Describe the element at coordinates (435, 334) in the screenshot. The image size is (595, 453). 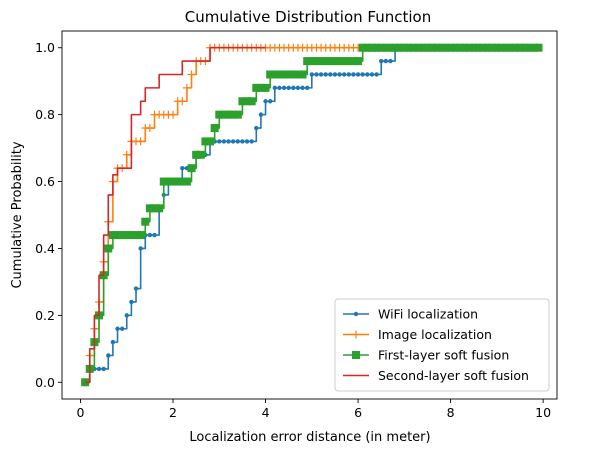
I see `legend-label: Image localization` at that location.